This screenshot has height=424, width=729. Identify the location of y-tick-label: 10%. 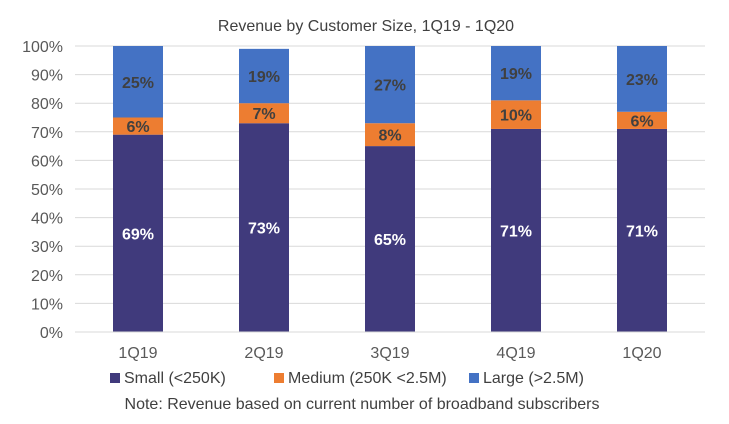
(47, 304).